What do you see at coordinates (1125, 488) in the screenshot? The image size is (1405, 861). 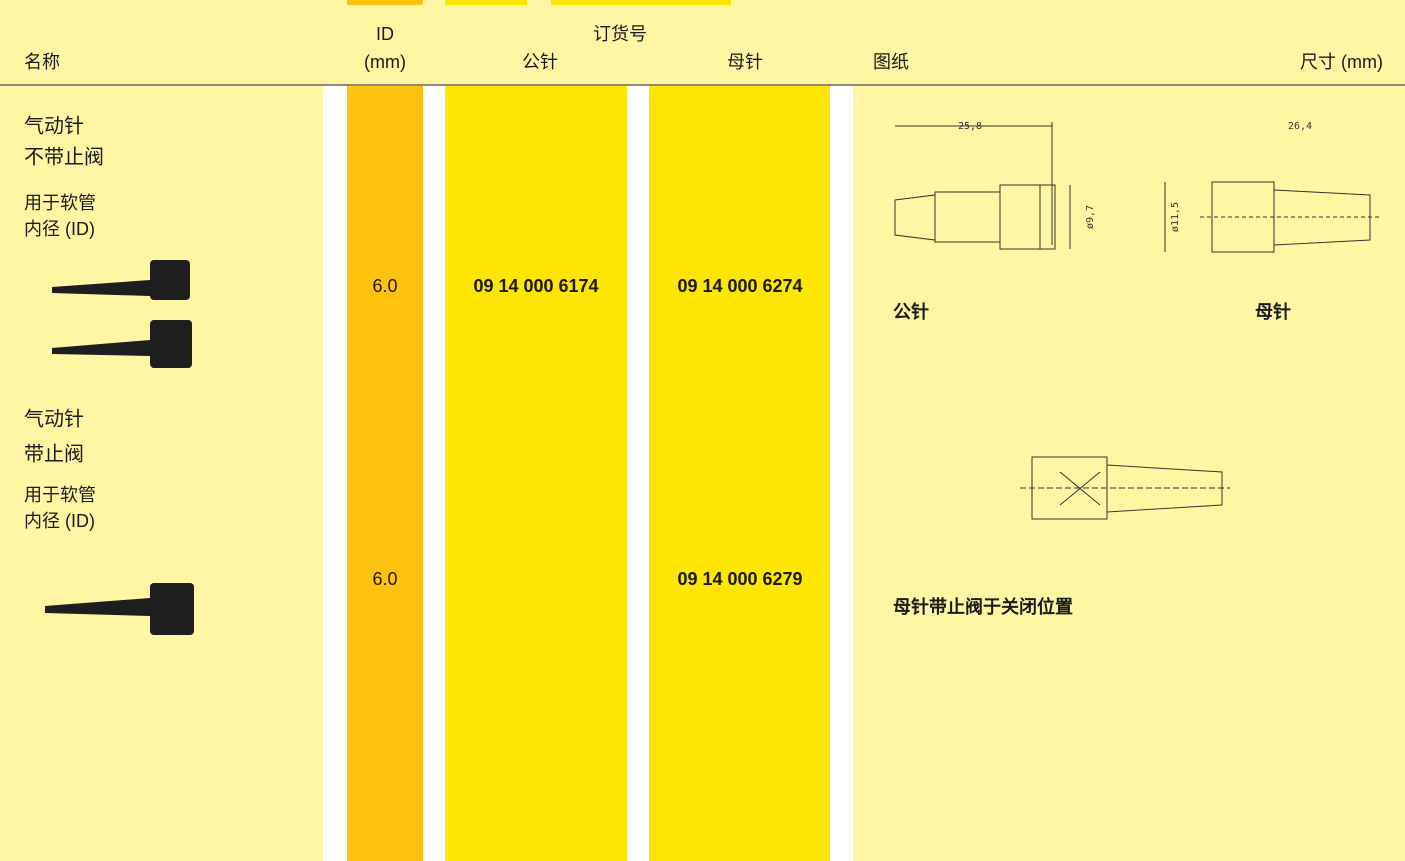 I see `drawing-valve` at bounding box center [1125, 488].